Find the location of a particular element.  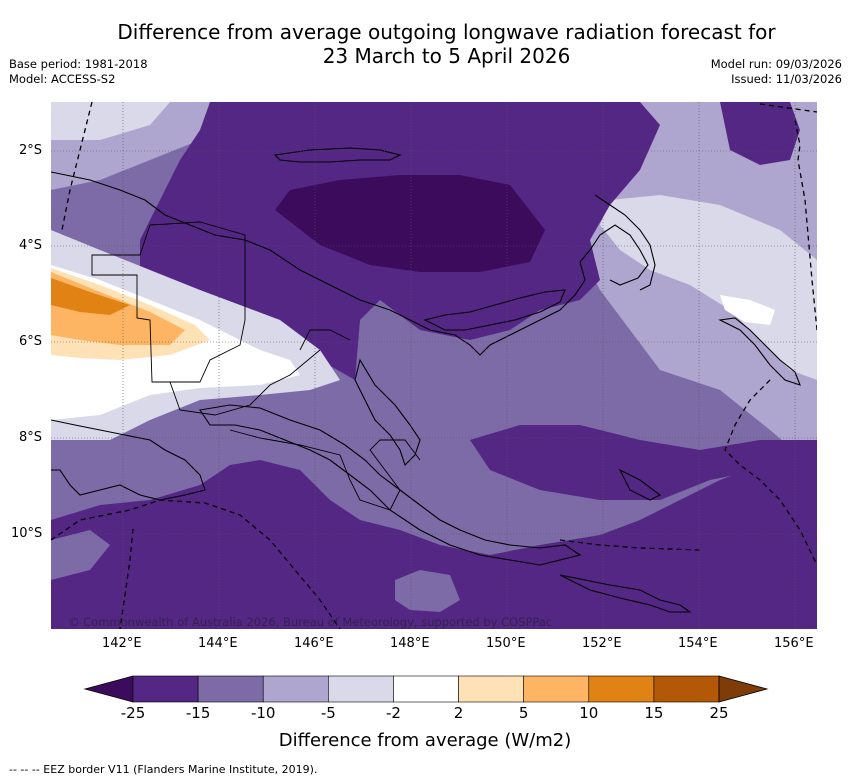

lat-label-4s: 4°S is located at coordinates (31, 245).